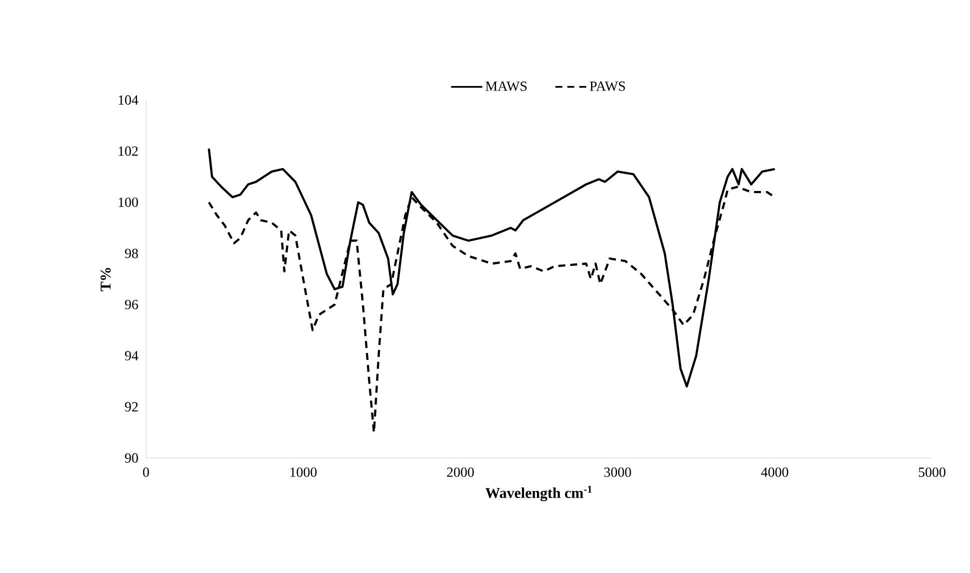 The width and height of the screenshot is (970, 573). I want to click on x-tick-label: 1000, so click(303, 472).